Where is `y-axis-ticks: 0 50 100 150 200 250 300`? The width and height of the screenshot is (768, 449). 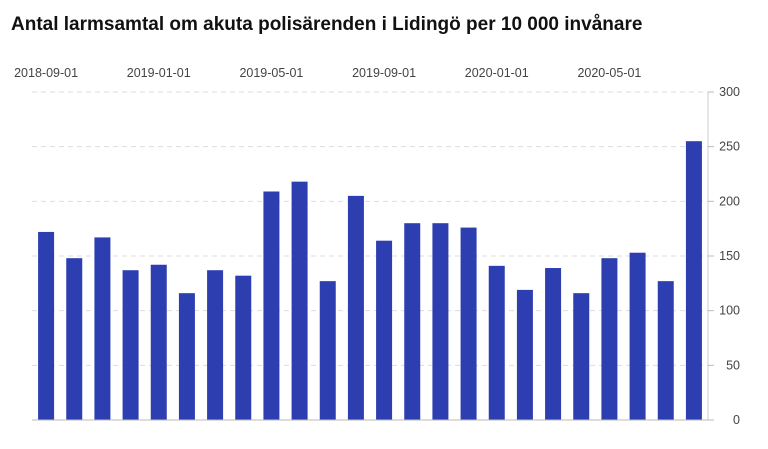
y-axis-ticks: 0 50 100 150 200 250 300 is located at coordinates (724, 256).